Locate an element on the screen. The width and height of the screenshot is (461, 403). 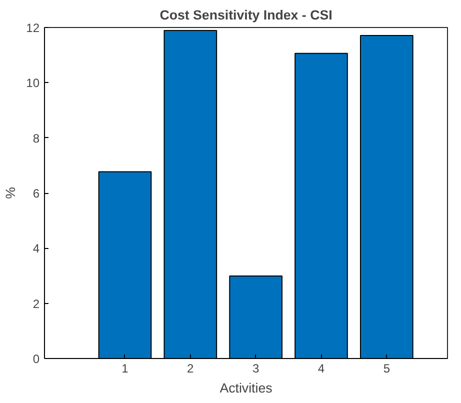
chart-title: Cost Sensitivity Index - CSI is located at coordinates (246, 15).